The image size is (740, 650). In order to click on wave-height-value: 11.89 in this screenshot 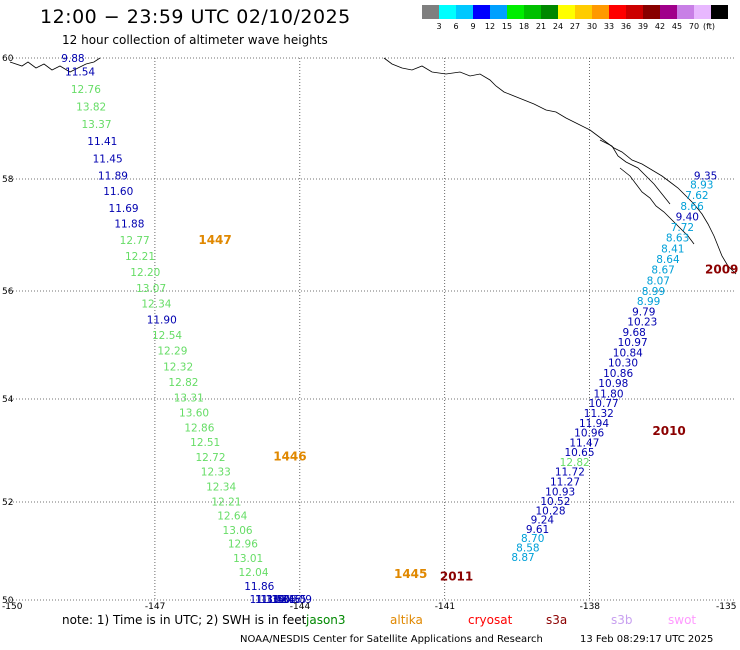, I will do `click(113, 177)`.